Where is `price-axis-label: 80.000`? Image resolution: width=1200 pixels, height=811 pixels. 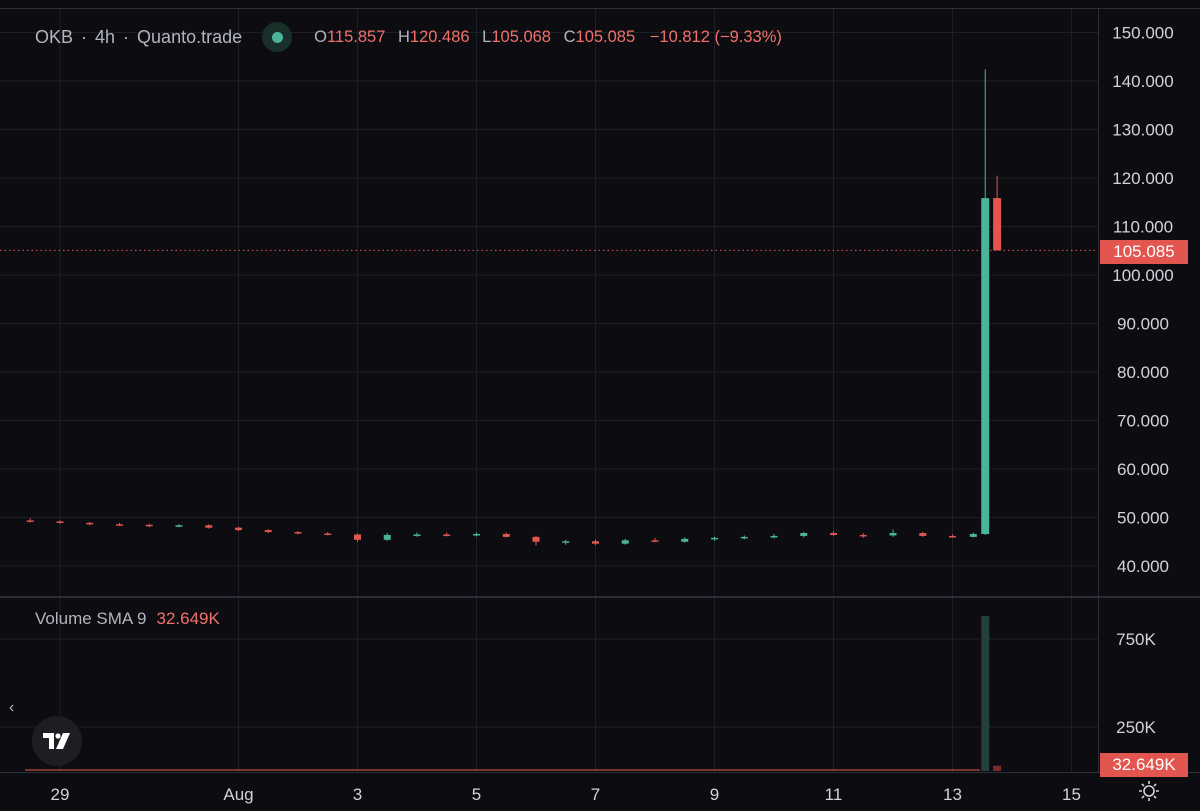
price-axis-label: 80.000 is located at coordinates (1143, 372).